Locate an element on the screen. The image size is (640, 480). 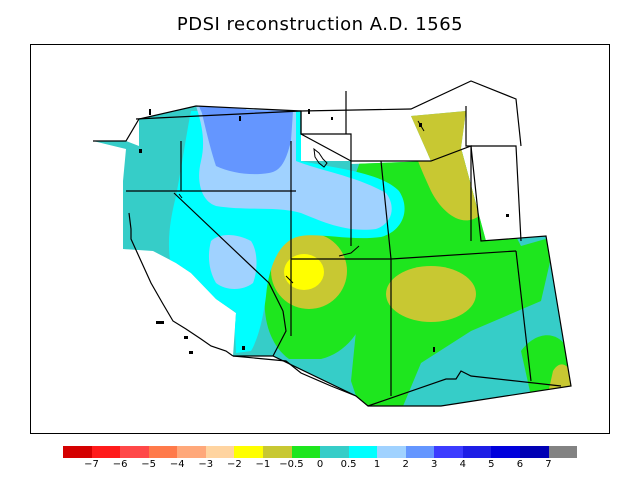
boundary-nm-co is located at coordinates (453, 255).